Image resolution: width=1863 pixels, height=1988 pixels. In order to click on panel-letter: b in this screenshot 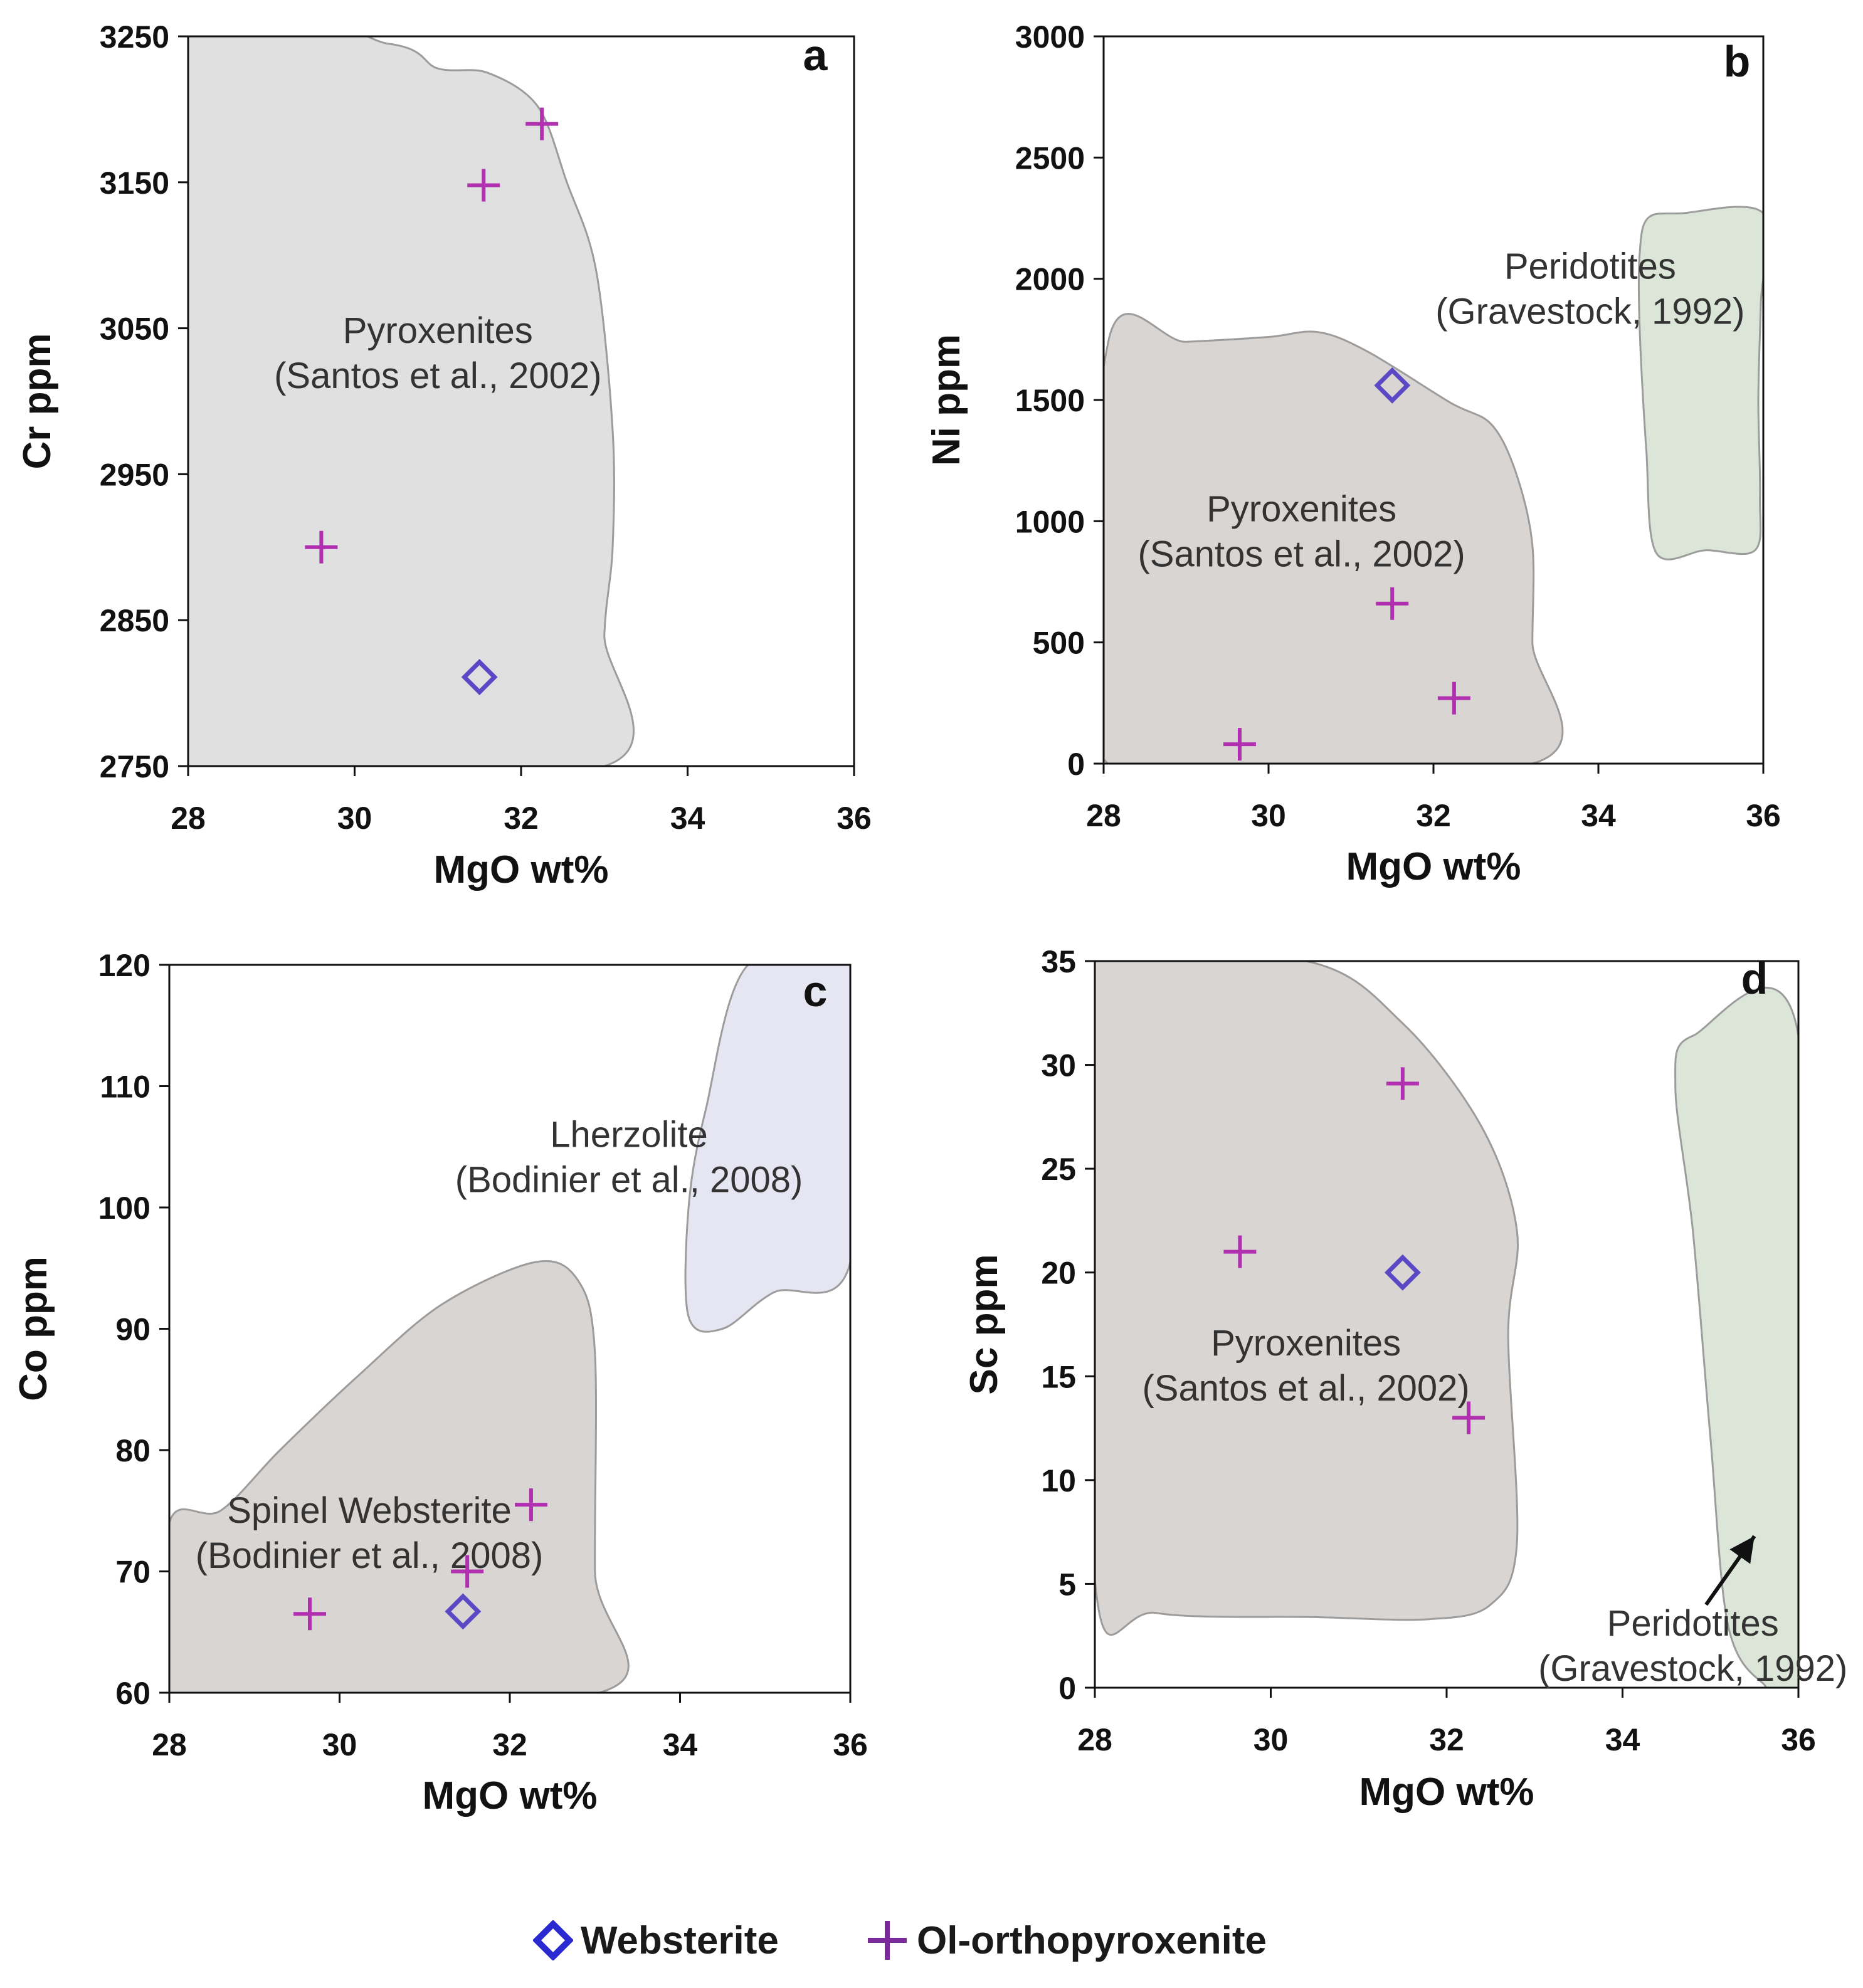, I will do `click(1737, 61)`.